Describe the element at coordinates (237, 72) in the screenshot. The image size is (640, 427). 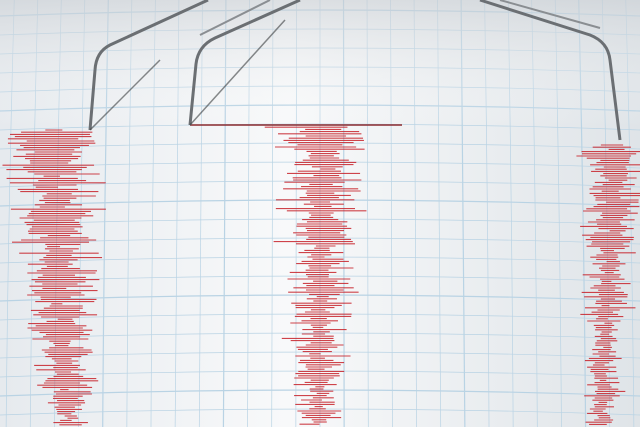
I see `needle-center-shadow` at that location.